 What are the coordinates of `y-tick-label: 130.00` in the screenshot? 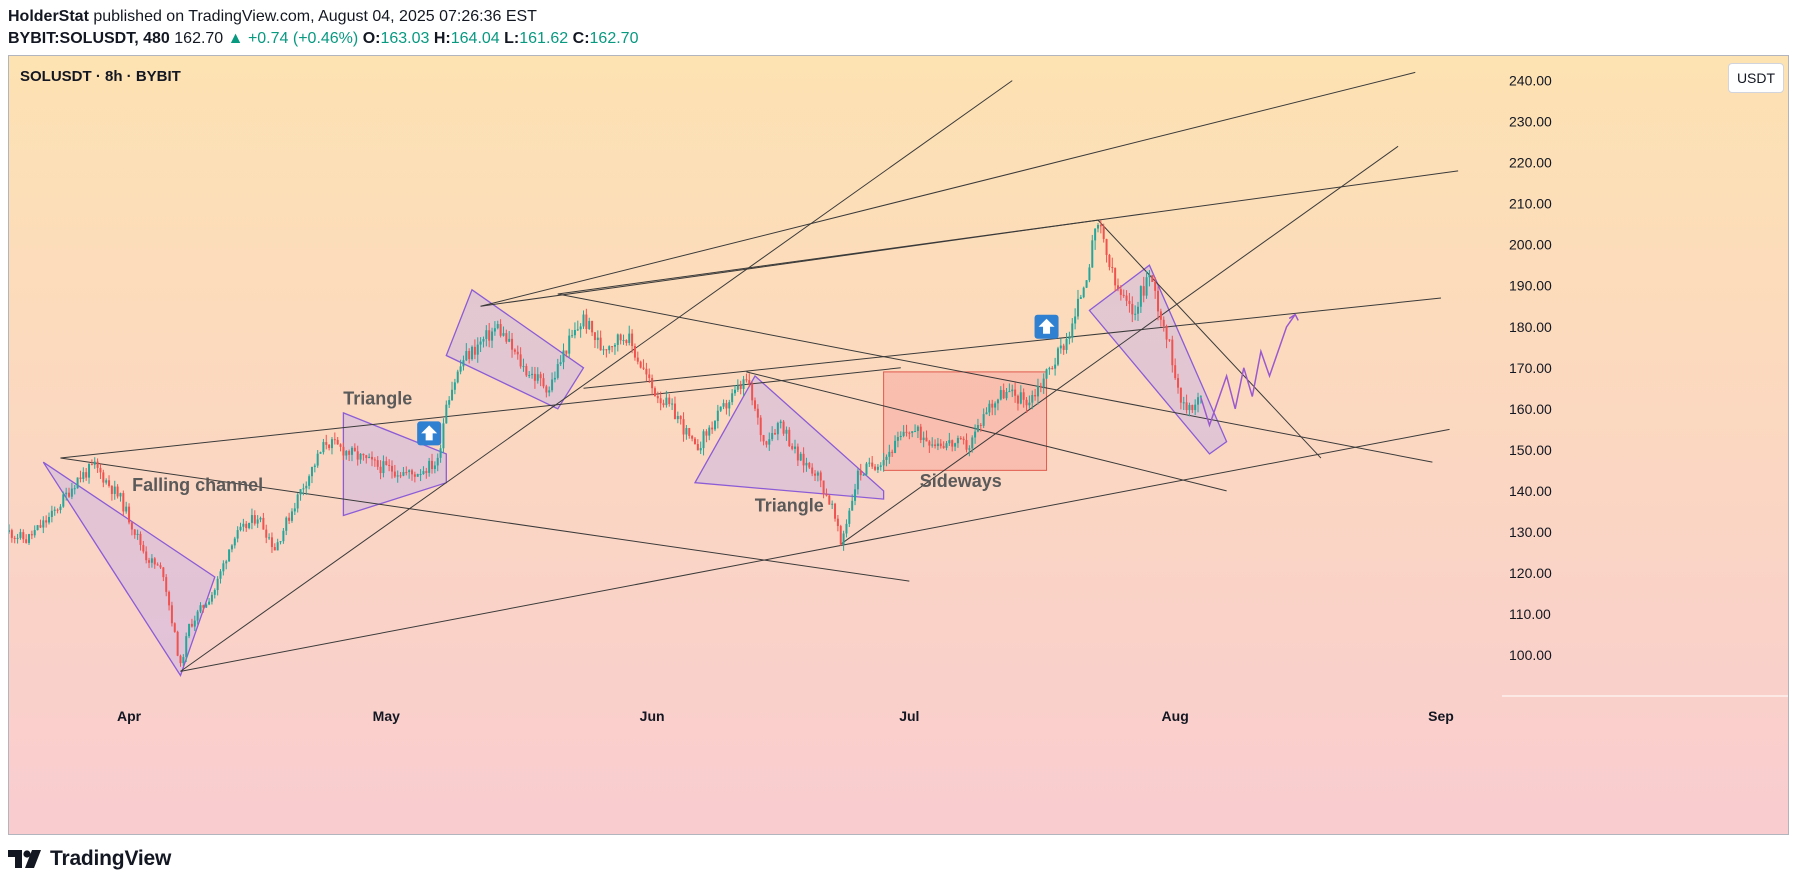 It's located at (1530, 532).